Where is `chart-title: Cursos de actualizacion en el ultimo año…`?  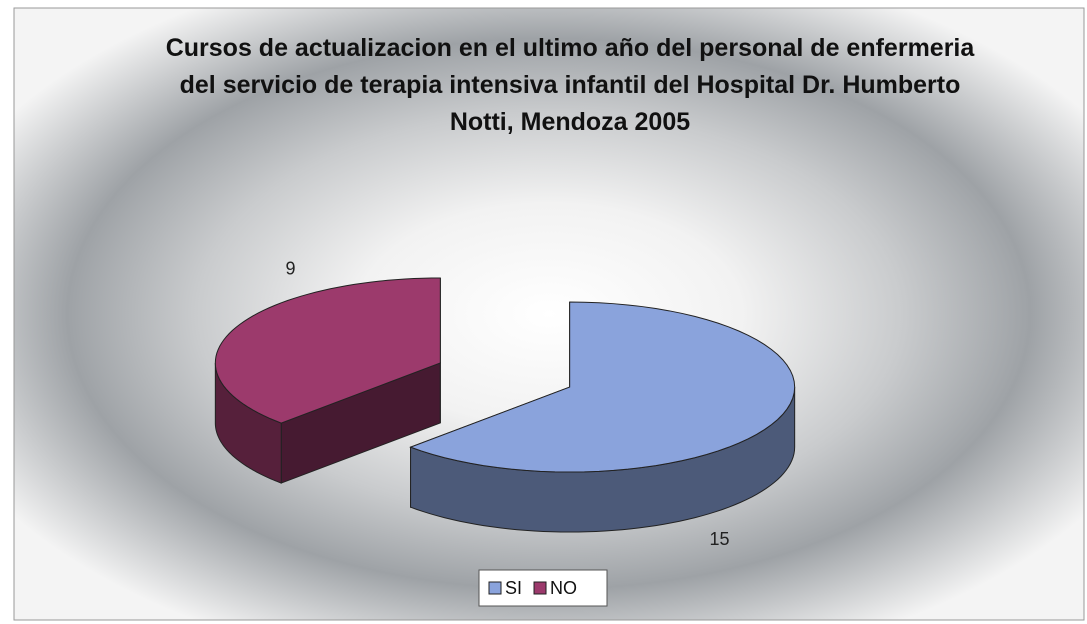 chart-title: Cursos de actualizacion en el ultimo año… is located at coordinates (570, 85).